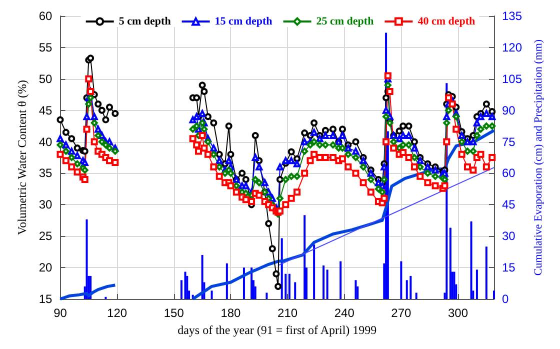 This screenshot has width=560, height=349. Describe the element at coordinates (509, 110) in the screenshot. I see `y2-tick-label: 90` at that location.